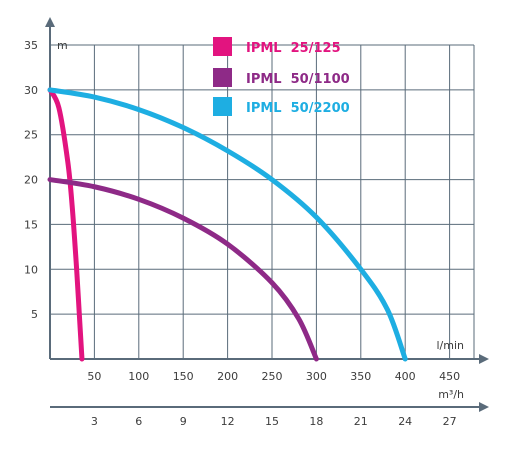 The height and width of the screenshot is (458, 526). Describe the element at coordinates (272, 376) in the screenshot. I see `x-tick-label: 250` at that location.